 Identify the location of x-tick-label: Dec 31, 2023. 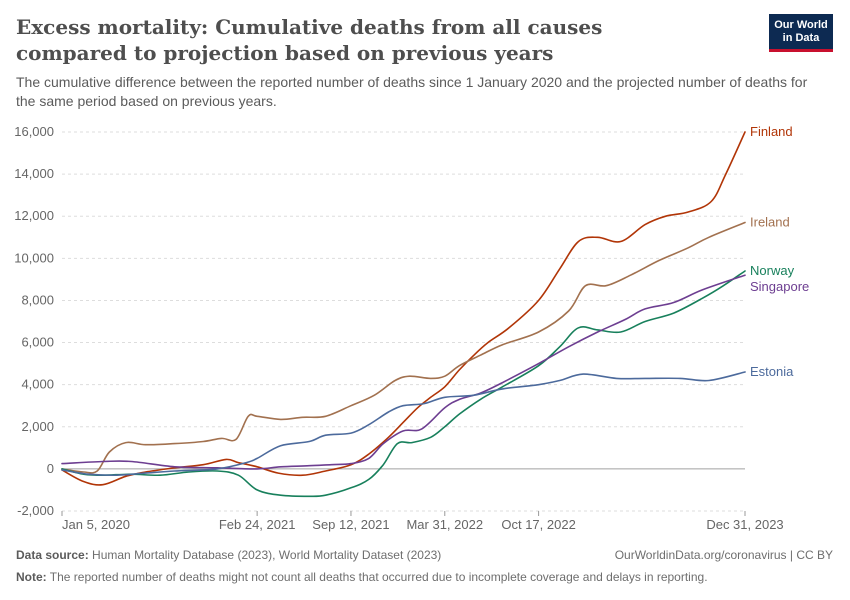
(744, 524).